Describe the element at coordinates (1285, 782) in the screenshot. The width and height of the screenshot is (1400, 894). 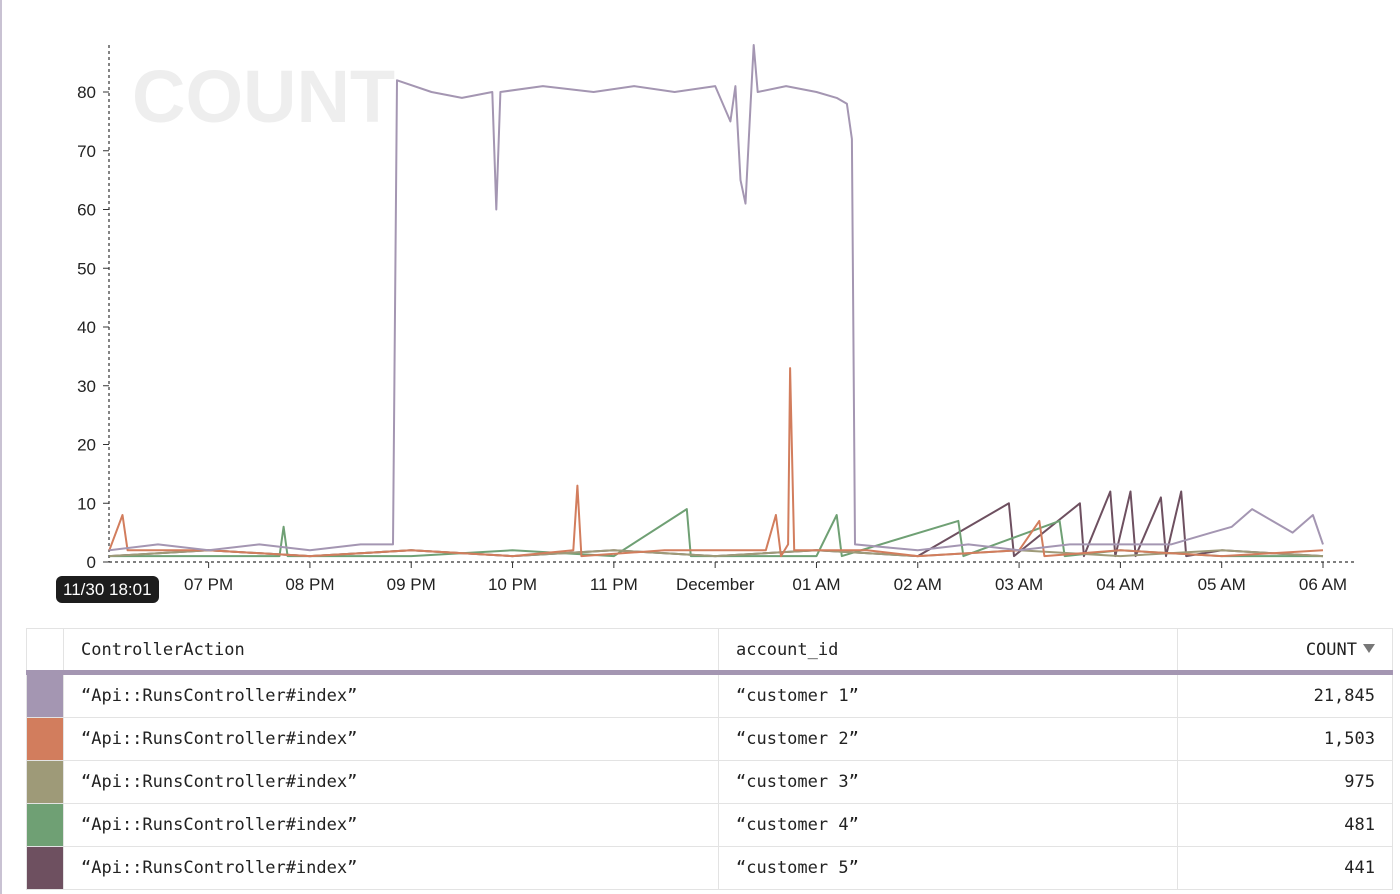
I see `cell-count: 975` at that location.